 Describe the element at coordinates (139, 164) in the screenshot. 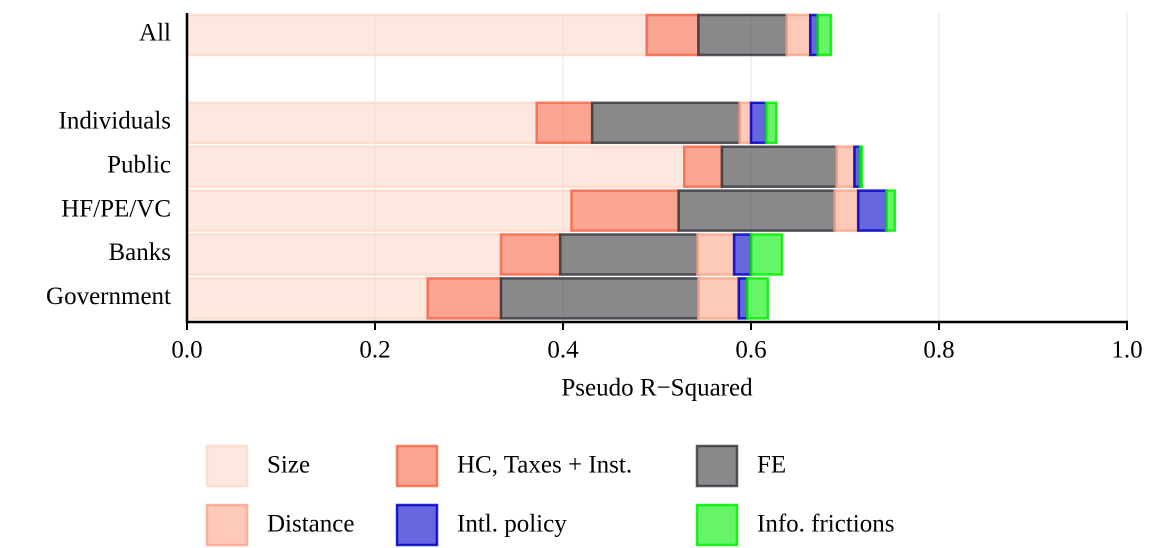

I see `y-tick-label: Public` at that location.